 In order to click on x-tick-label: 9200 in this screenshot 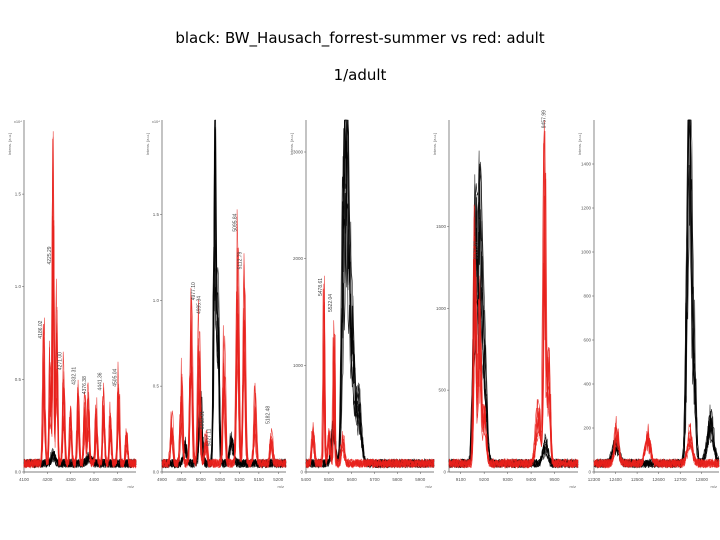, I will do `click(484, 479)`.